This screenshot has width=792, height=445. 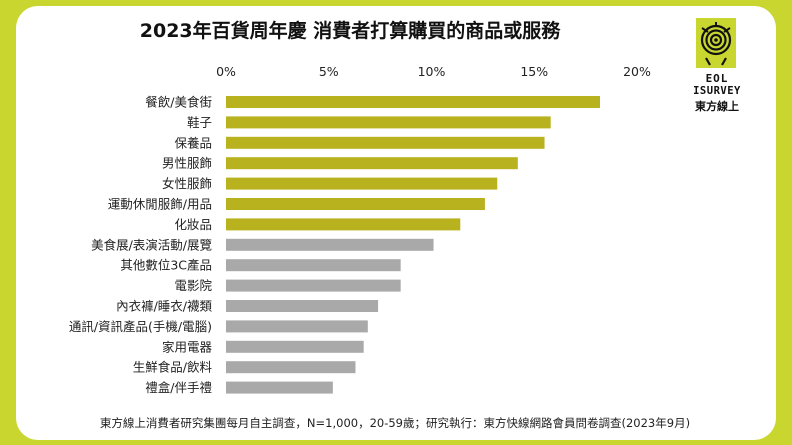 What do you see at coordinates (160, 204) in the screenshot?
I see `category-label: 運動休閒服飾/用品` at bounding box center [160, 204].